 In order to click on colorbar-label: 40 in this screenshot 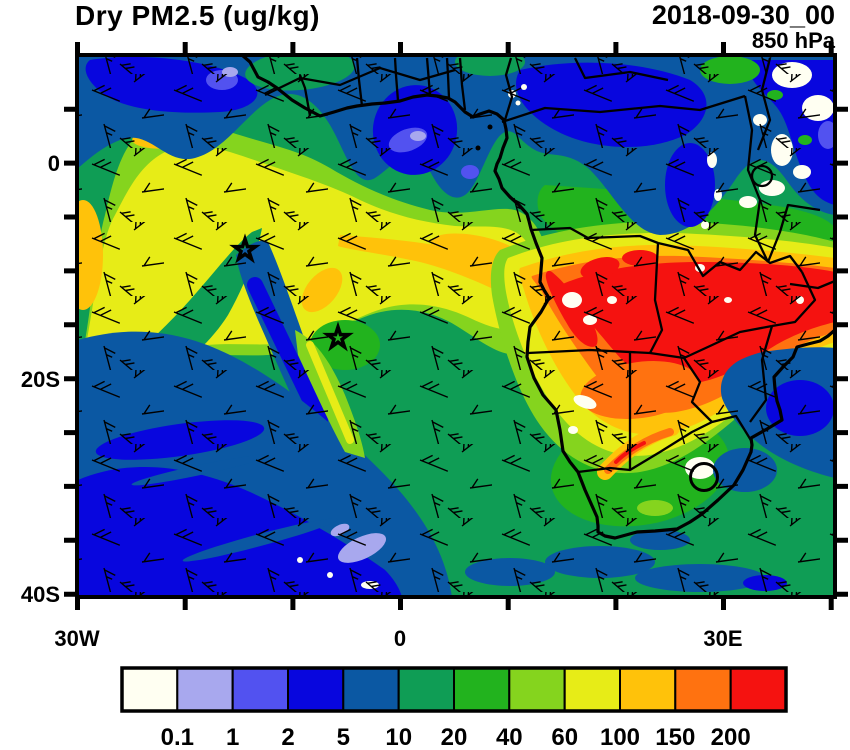, I will do `click(509, 737)`.